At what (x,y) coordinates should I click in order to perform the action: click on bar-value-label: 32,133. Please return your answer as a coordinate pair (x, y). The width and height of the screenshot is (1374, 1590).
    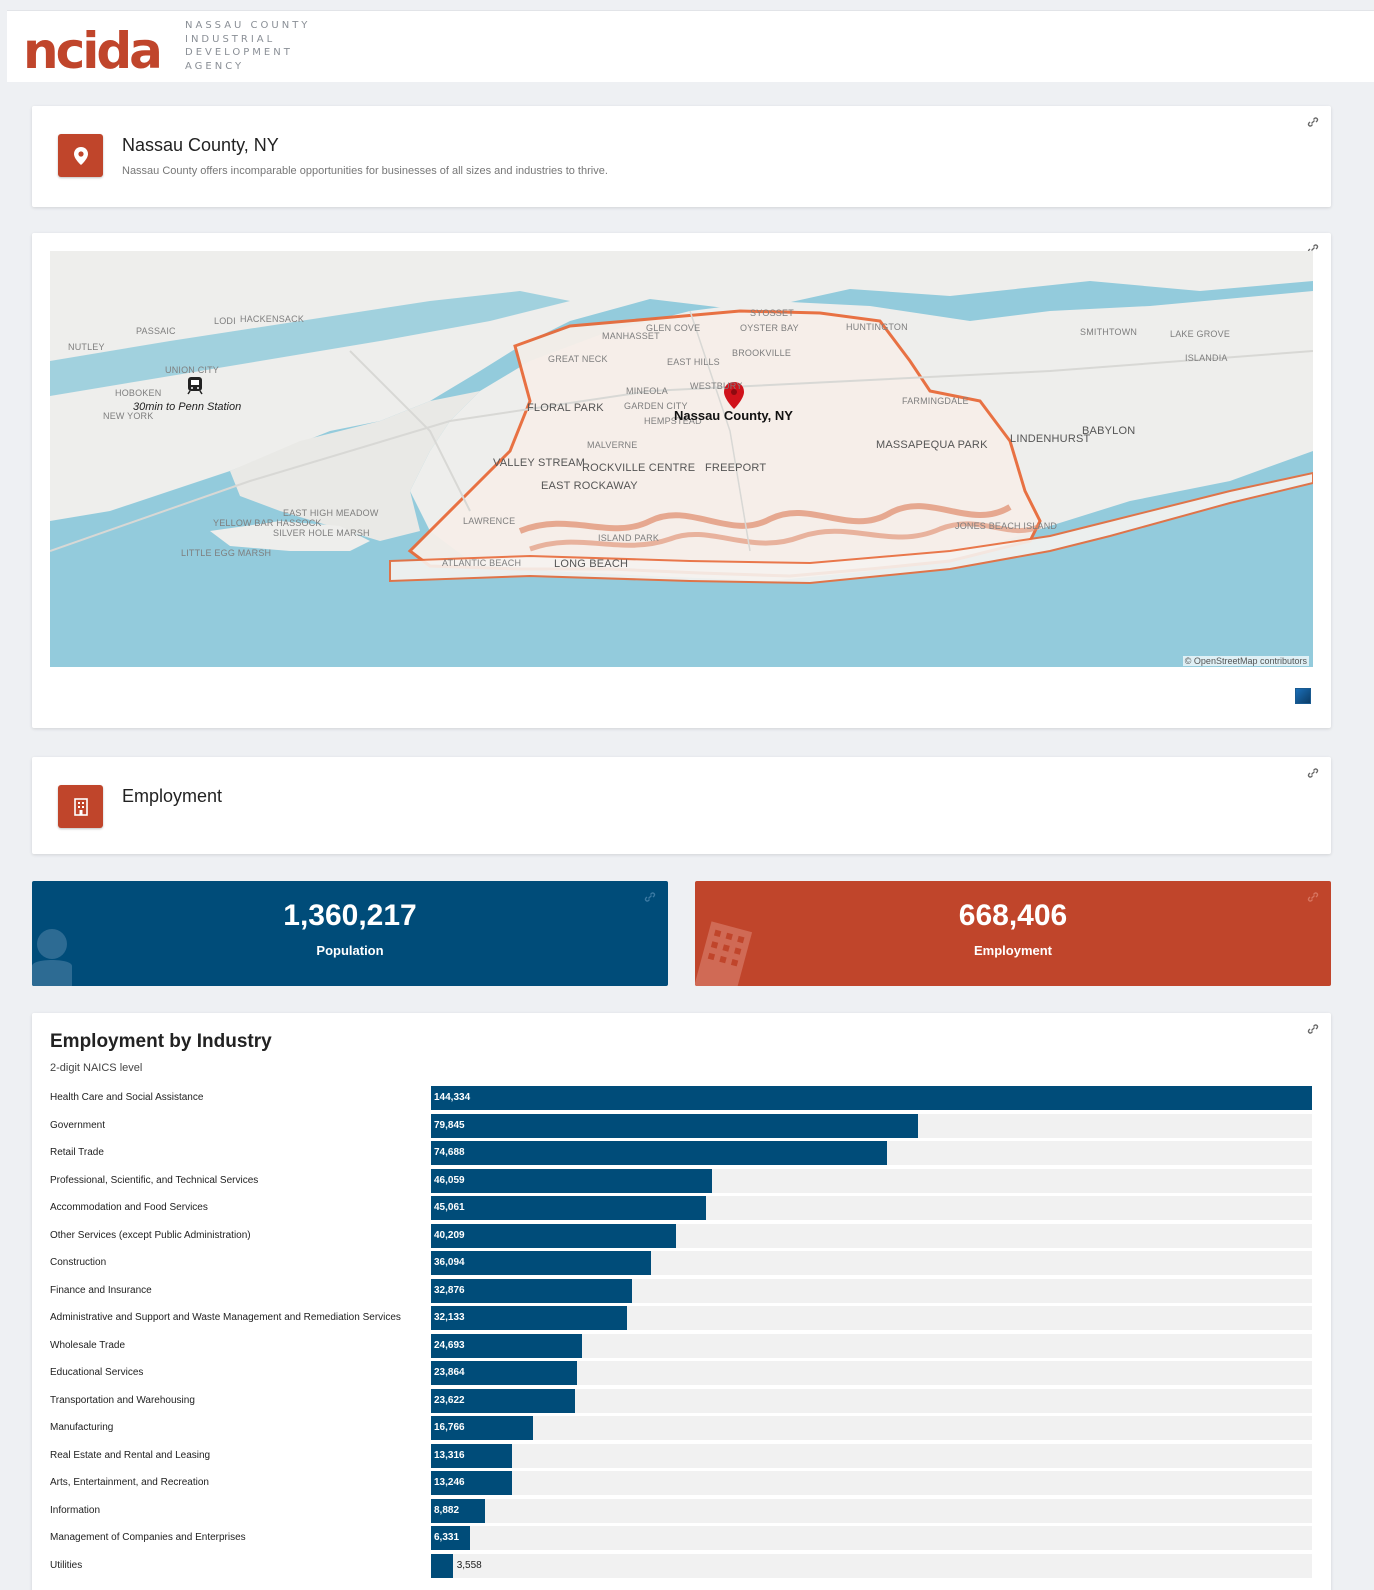
    Looking at the image, I should click on (449, 1317).